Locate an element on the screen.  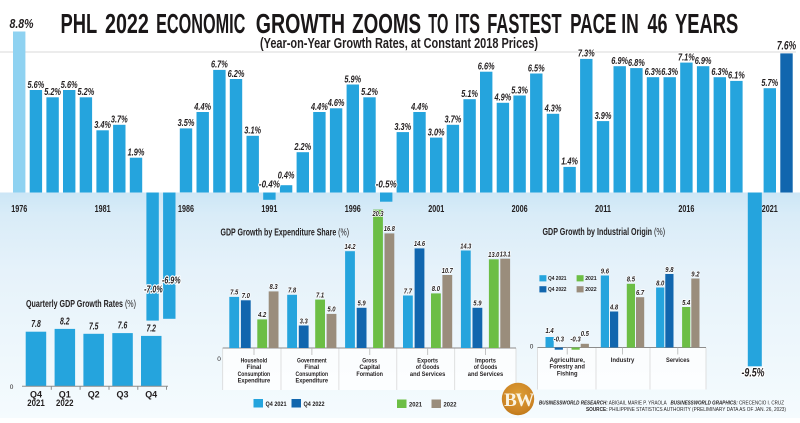
svg-text: 6.3% is located at coordinates (669, 72).